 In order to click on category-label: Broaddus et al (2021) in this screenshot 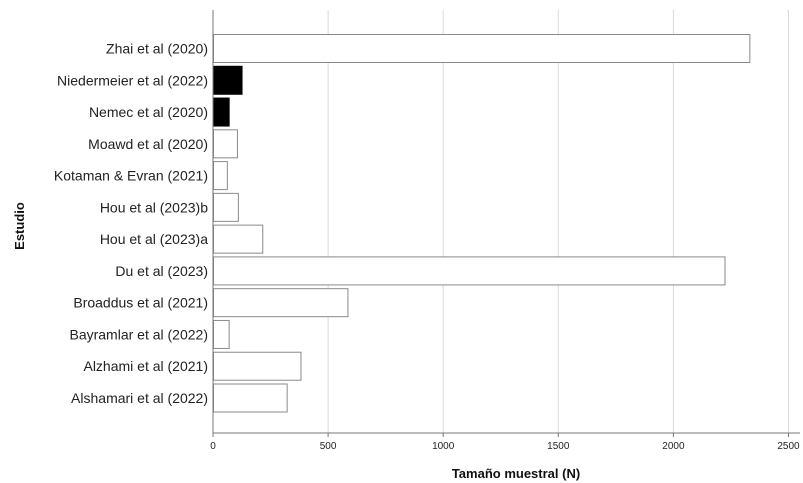, I will do `click(140, 303)`.